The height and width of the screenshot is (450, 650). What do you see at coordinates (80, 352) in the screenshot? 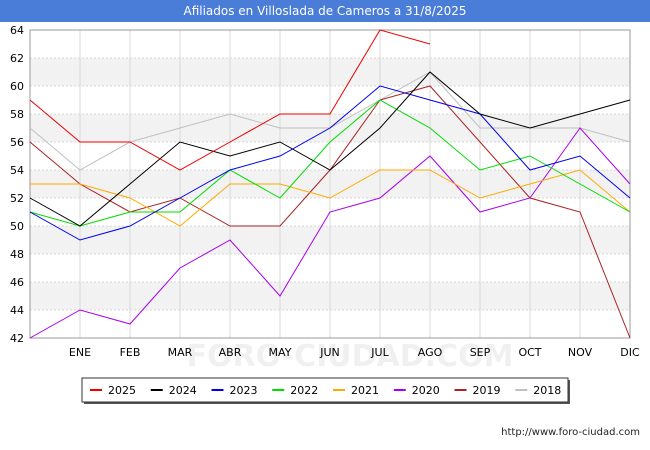
I see `x-tick-label: ENE` at bounding box center [80, 352].